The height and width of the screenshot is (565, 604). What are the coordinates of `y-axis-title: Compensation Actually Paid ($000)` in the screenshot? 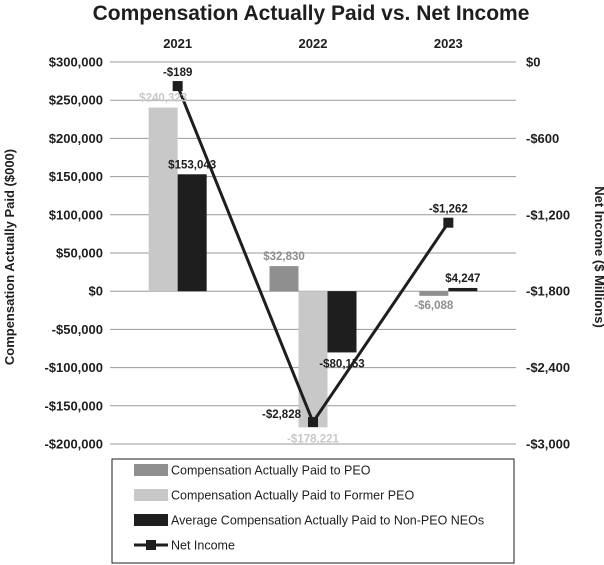 It's located at (9, 257).